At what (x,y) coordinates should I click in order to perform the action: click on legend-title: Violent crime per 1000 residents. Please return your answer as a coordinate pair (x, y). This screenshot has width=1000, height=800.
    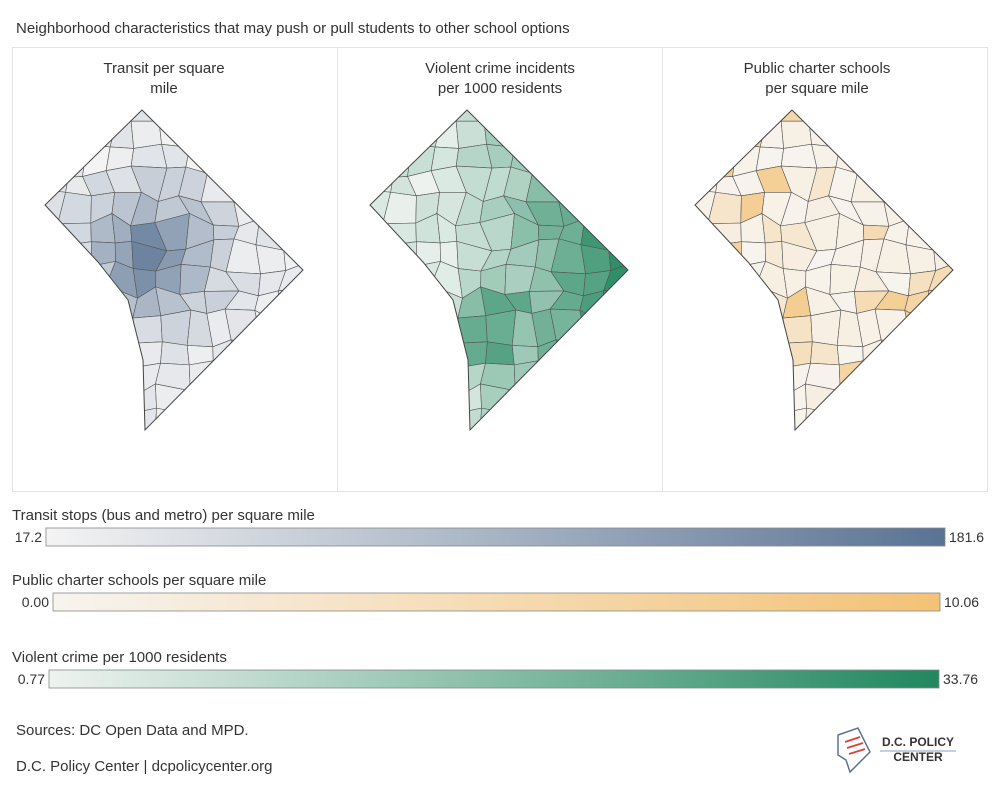
    Looking at the image, I should click on (119, 657).